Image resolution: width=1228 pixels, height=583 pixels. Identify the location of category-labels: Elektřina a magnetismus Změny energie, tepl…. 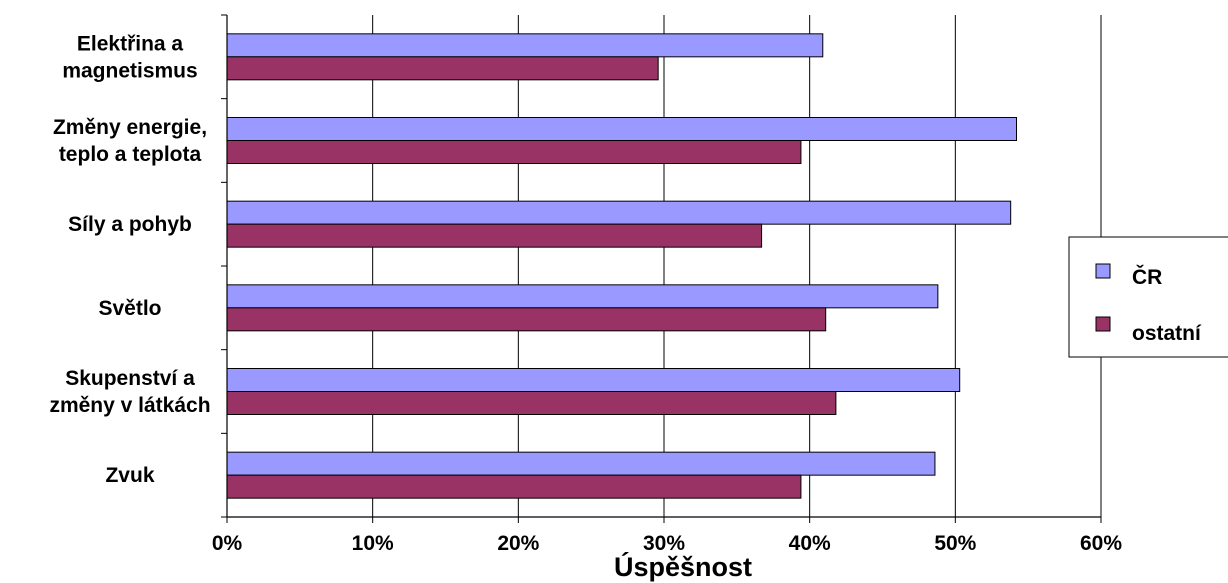
(129, 259).